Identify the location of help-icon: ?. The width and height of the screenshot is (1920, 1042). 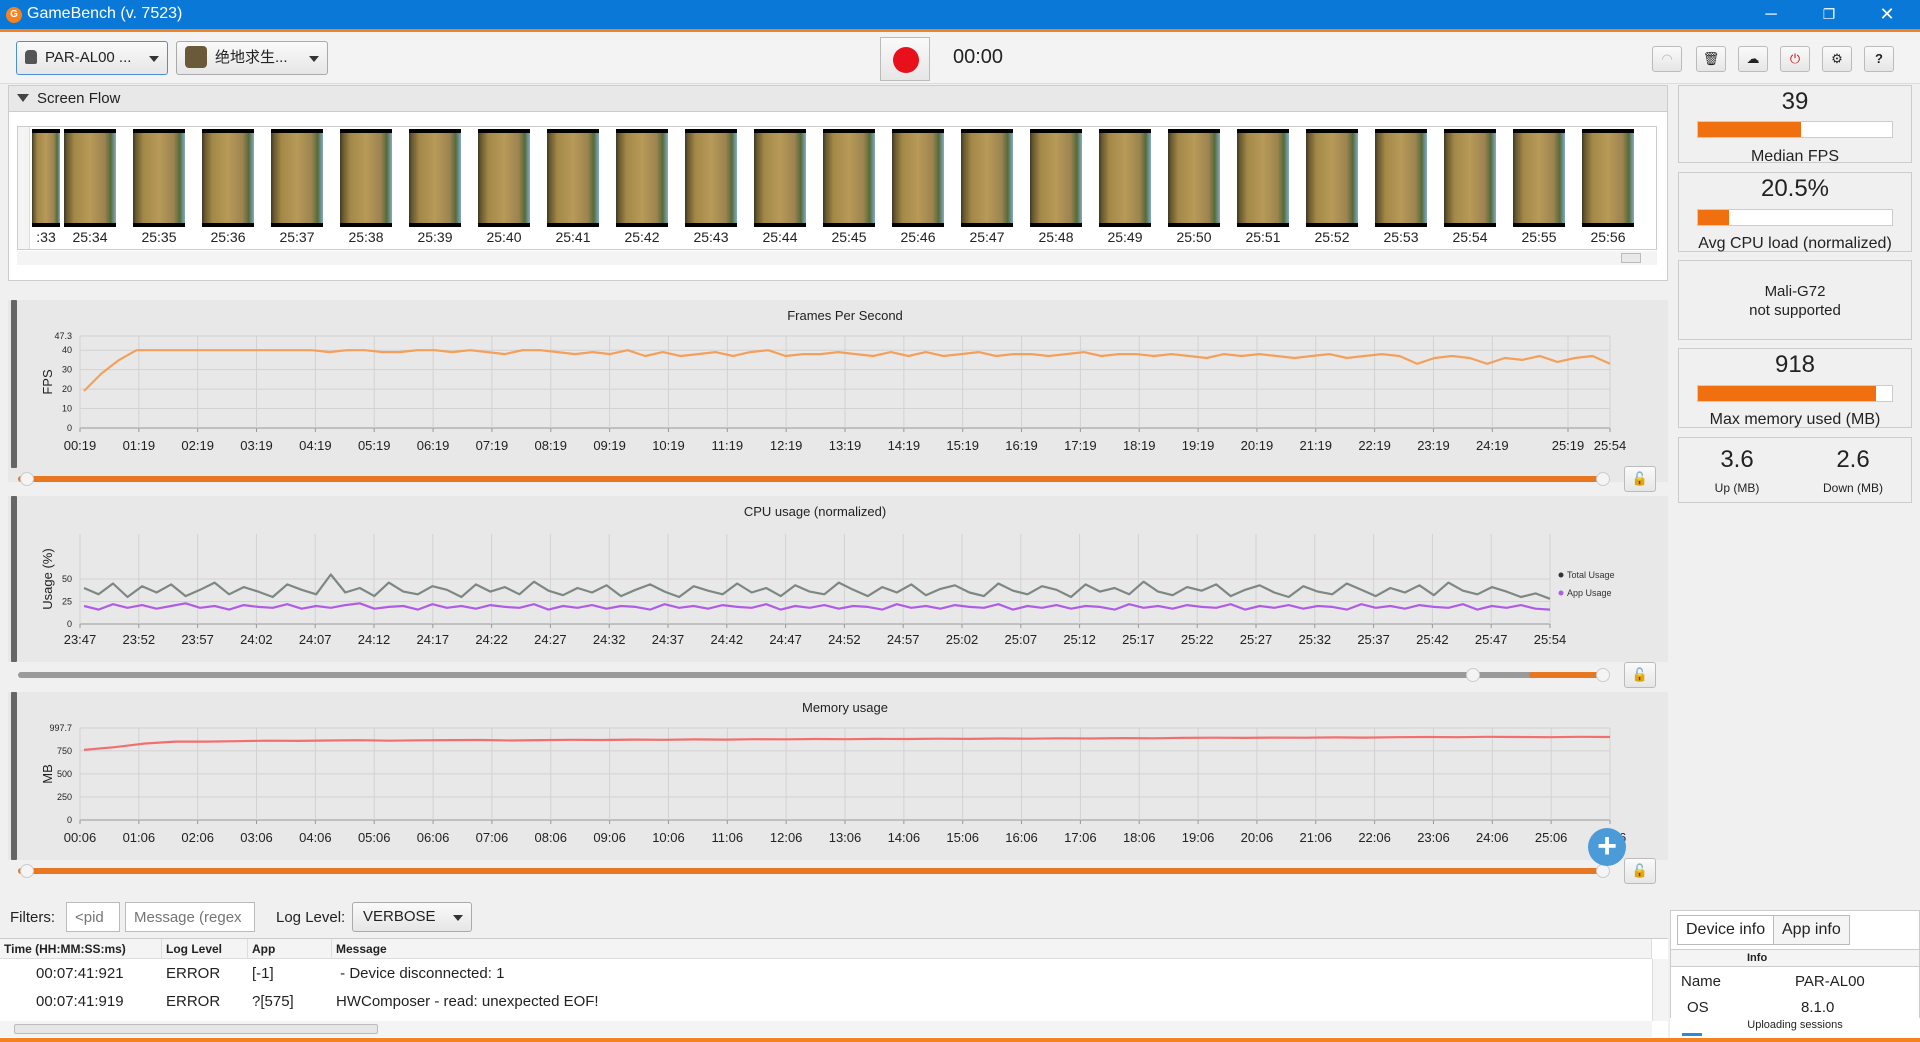
(1879, 59).